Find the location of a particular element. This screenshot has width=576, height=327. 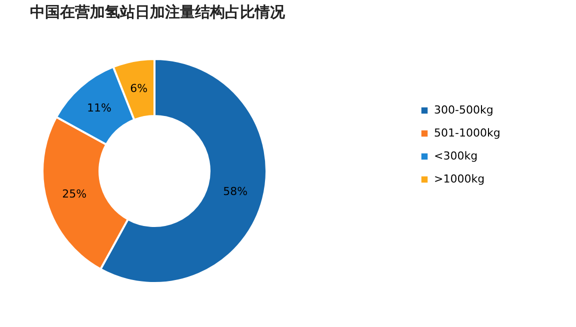

data-label: 11% is located at coordinates (99, 107).